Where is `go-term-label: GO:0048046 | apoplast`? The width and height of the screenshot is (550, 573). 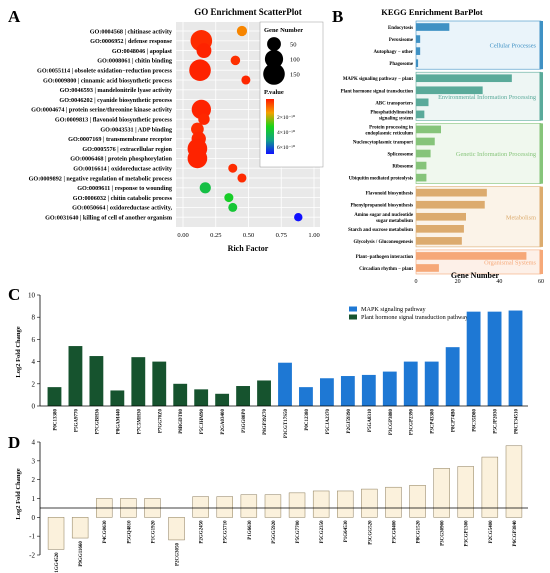
go-term-label: GO:0048046 | apoplast is located at coordinates (142, 51).